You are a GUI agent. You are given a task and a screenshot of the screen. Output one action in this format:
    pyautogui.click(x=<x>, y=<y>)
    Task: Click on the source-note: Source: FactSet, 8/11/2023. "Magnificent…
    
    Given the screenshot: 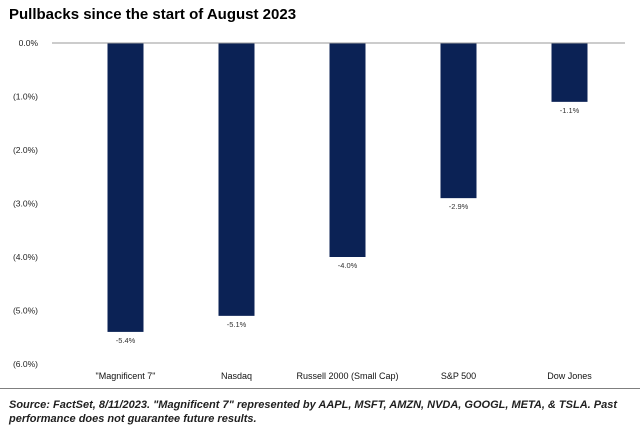 What is the action you would take?
    pyautogui.click(x=313, y=412)
    